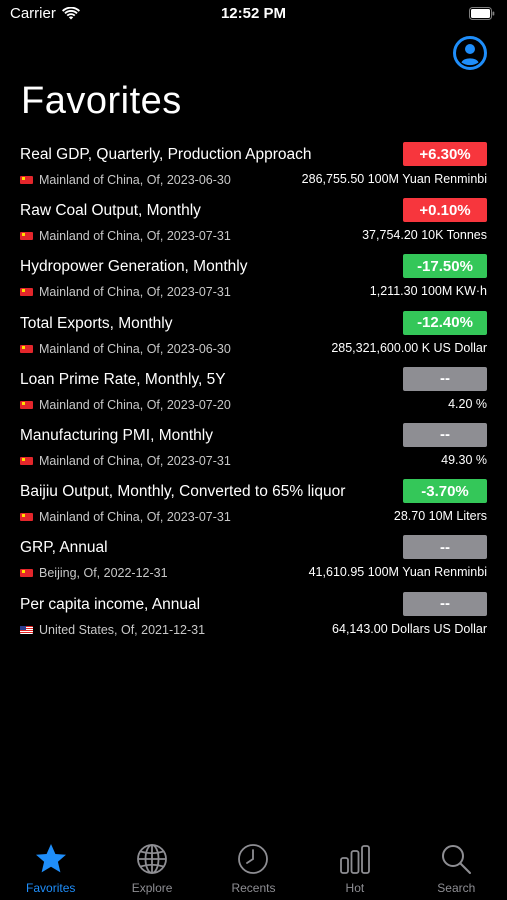 The width and height of the screenshot is (507, 900). I want to click on magnifier-icon, so click(457, 859).